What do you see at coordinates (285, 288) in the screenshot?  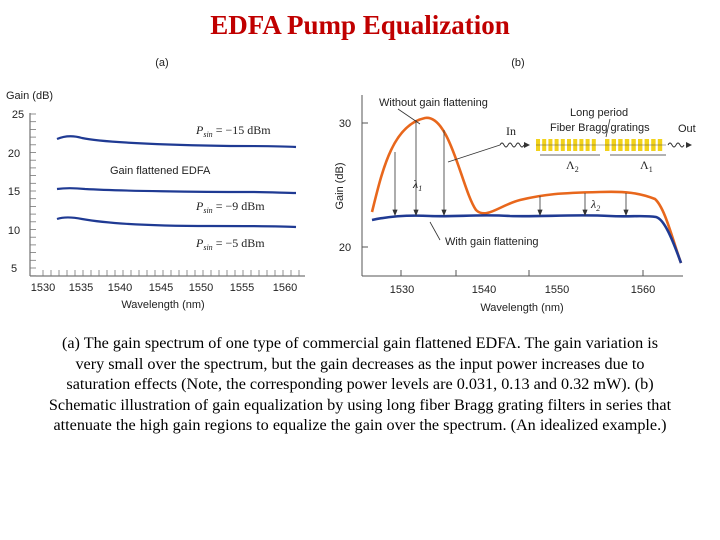 I see `panel-a-xtick: 1560` at bounding box center [285, 288].